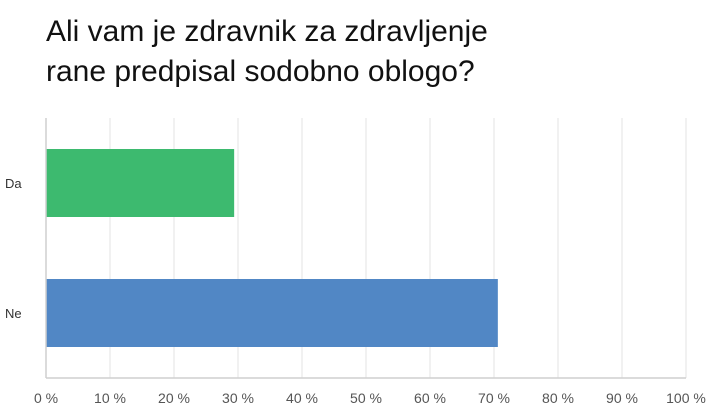 Image resolution: width=709 pixels, height=411 pixels. What do you see at coordinates (174, 398) in the screenshot?
I see `x-tick-label-2: 20 %` at bounding box center [174, 398].